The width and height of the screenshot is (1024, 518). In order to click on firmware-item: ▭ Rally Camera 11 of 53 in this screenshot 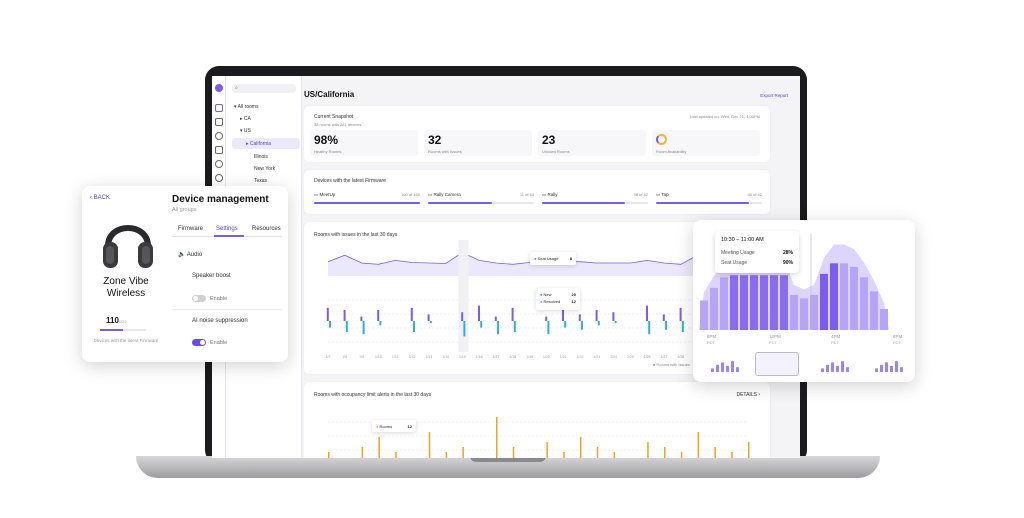, I will do `click(481, 201)`.